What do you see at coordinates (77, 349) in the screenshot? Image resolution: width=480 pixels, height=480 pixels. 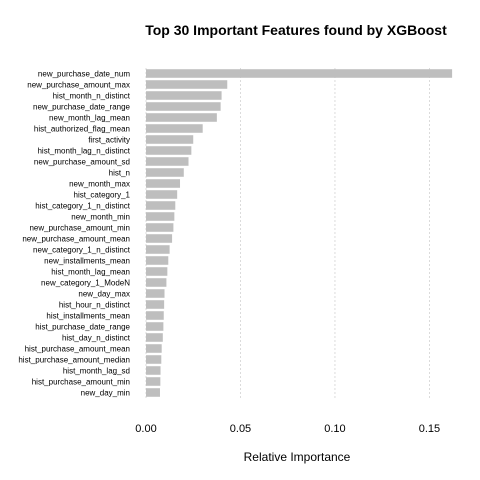 I see `category-label: hist_purchase_amount_mean` at bounding box center [77, 349].